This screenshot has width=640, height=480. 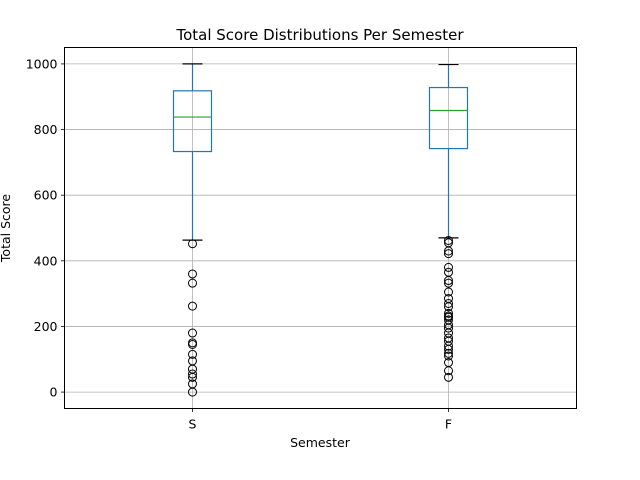 I want to click on y-tick-label: 600, so click(x=46, y=195).